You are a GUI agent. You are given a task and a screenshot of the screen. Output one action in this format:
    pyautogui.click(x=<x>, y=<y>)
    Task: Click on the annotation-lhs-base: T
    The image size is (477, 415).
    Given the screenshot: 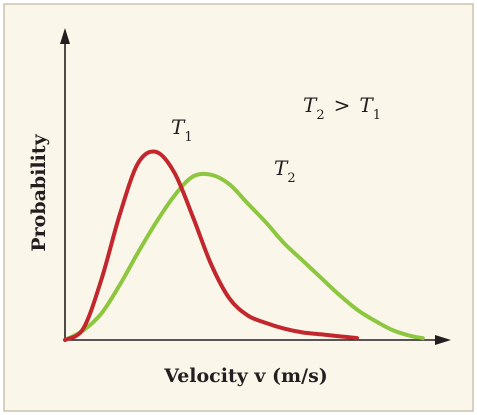 What is the action you would take?
    pyautogui.click(x=310, y=105)
    